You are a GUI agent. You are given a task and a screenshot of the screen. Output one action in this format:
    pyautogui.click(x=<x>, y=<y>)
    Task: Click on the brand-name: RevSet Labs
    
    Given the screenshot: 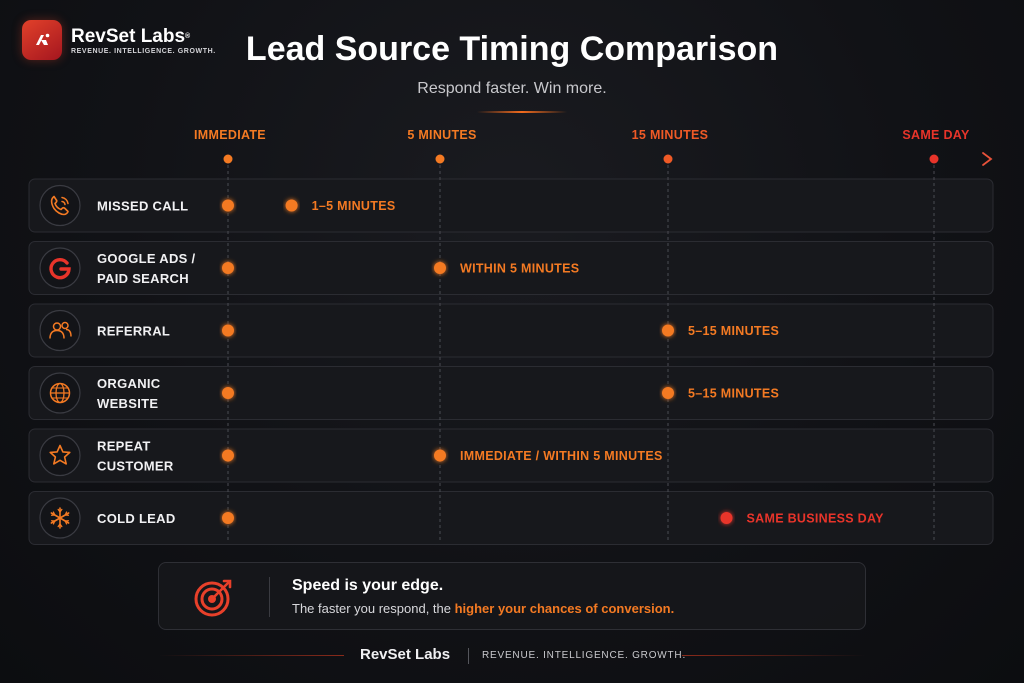 What is the action you would take?
    pyautogui.click(x=128, y=36)
    